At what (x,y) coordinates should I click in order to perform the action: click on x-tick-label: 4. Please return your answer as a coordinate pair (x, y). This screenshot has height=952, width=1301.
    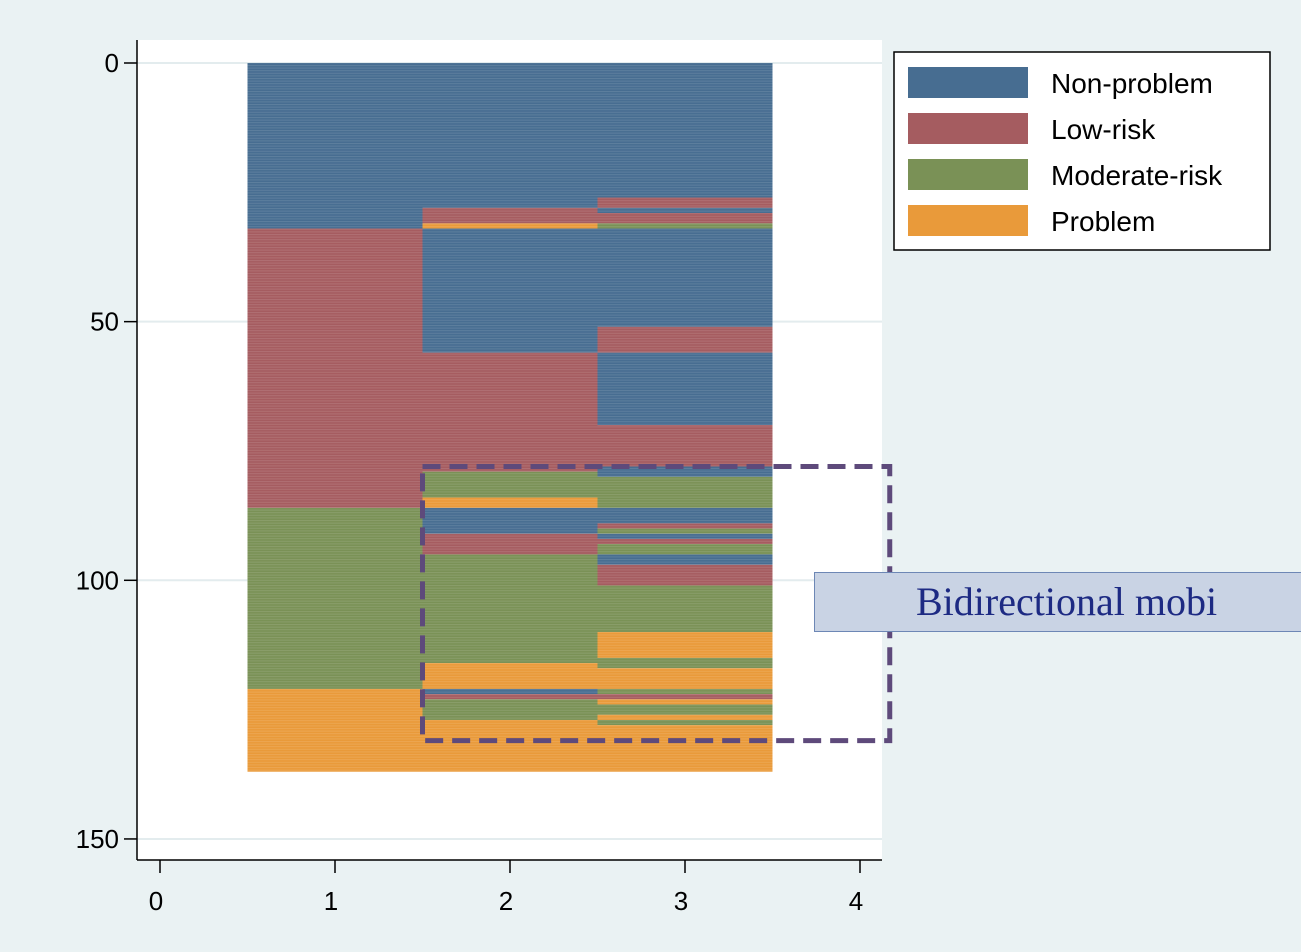
    Looking at the image, I should click on (856, 901).